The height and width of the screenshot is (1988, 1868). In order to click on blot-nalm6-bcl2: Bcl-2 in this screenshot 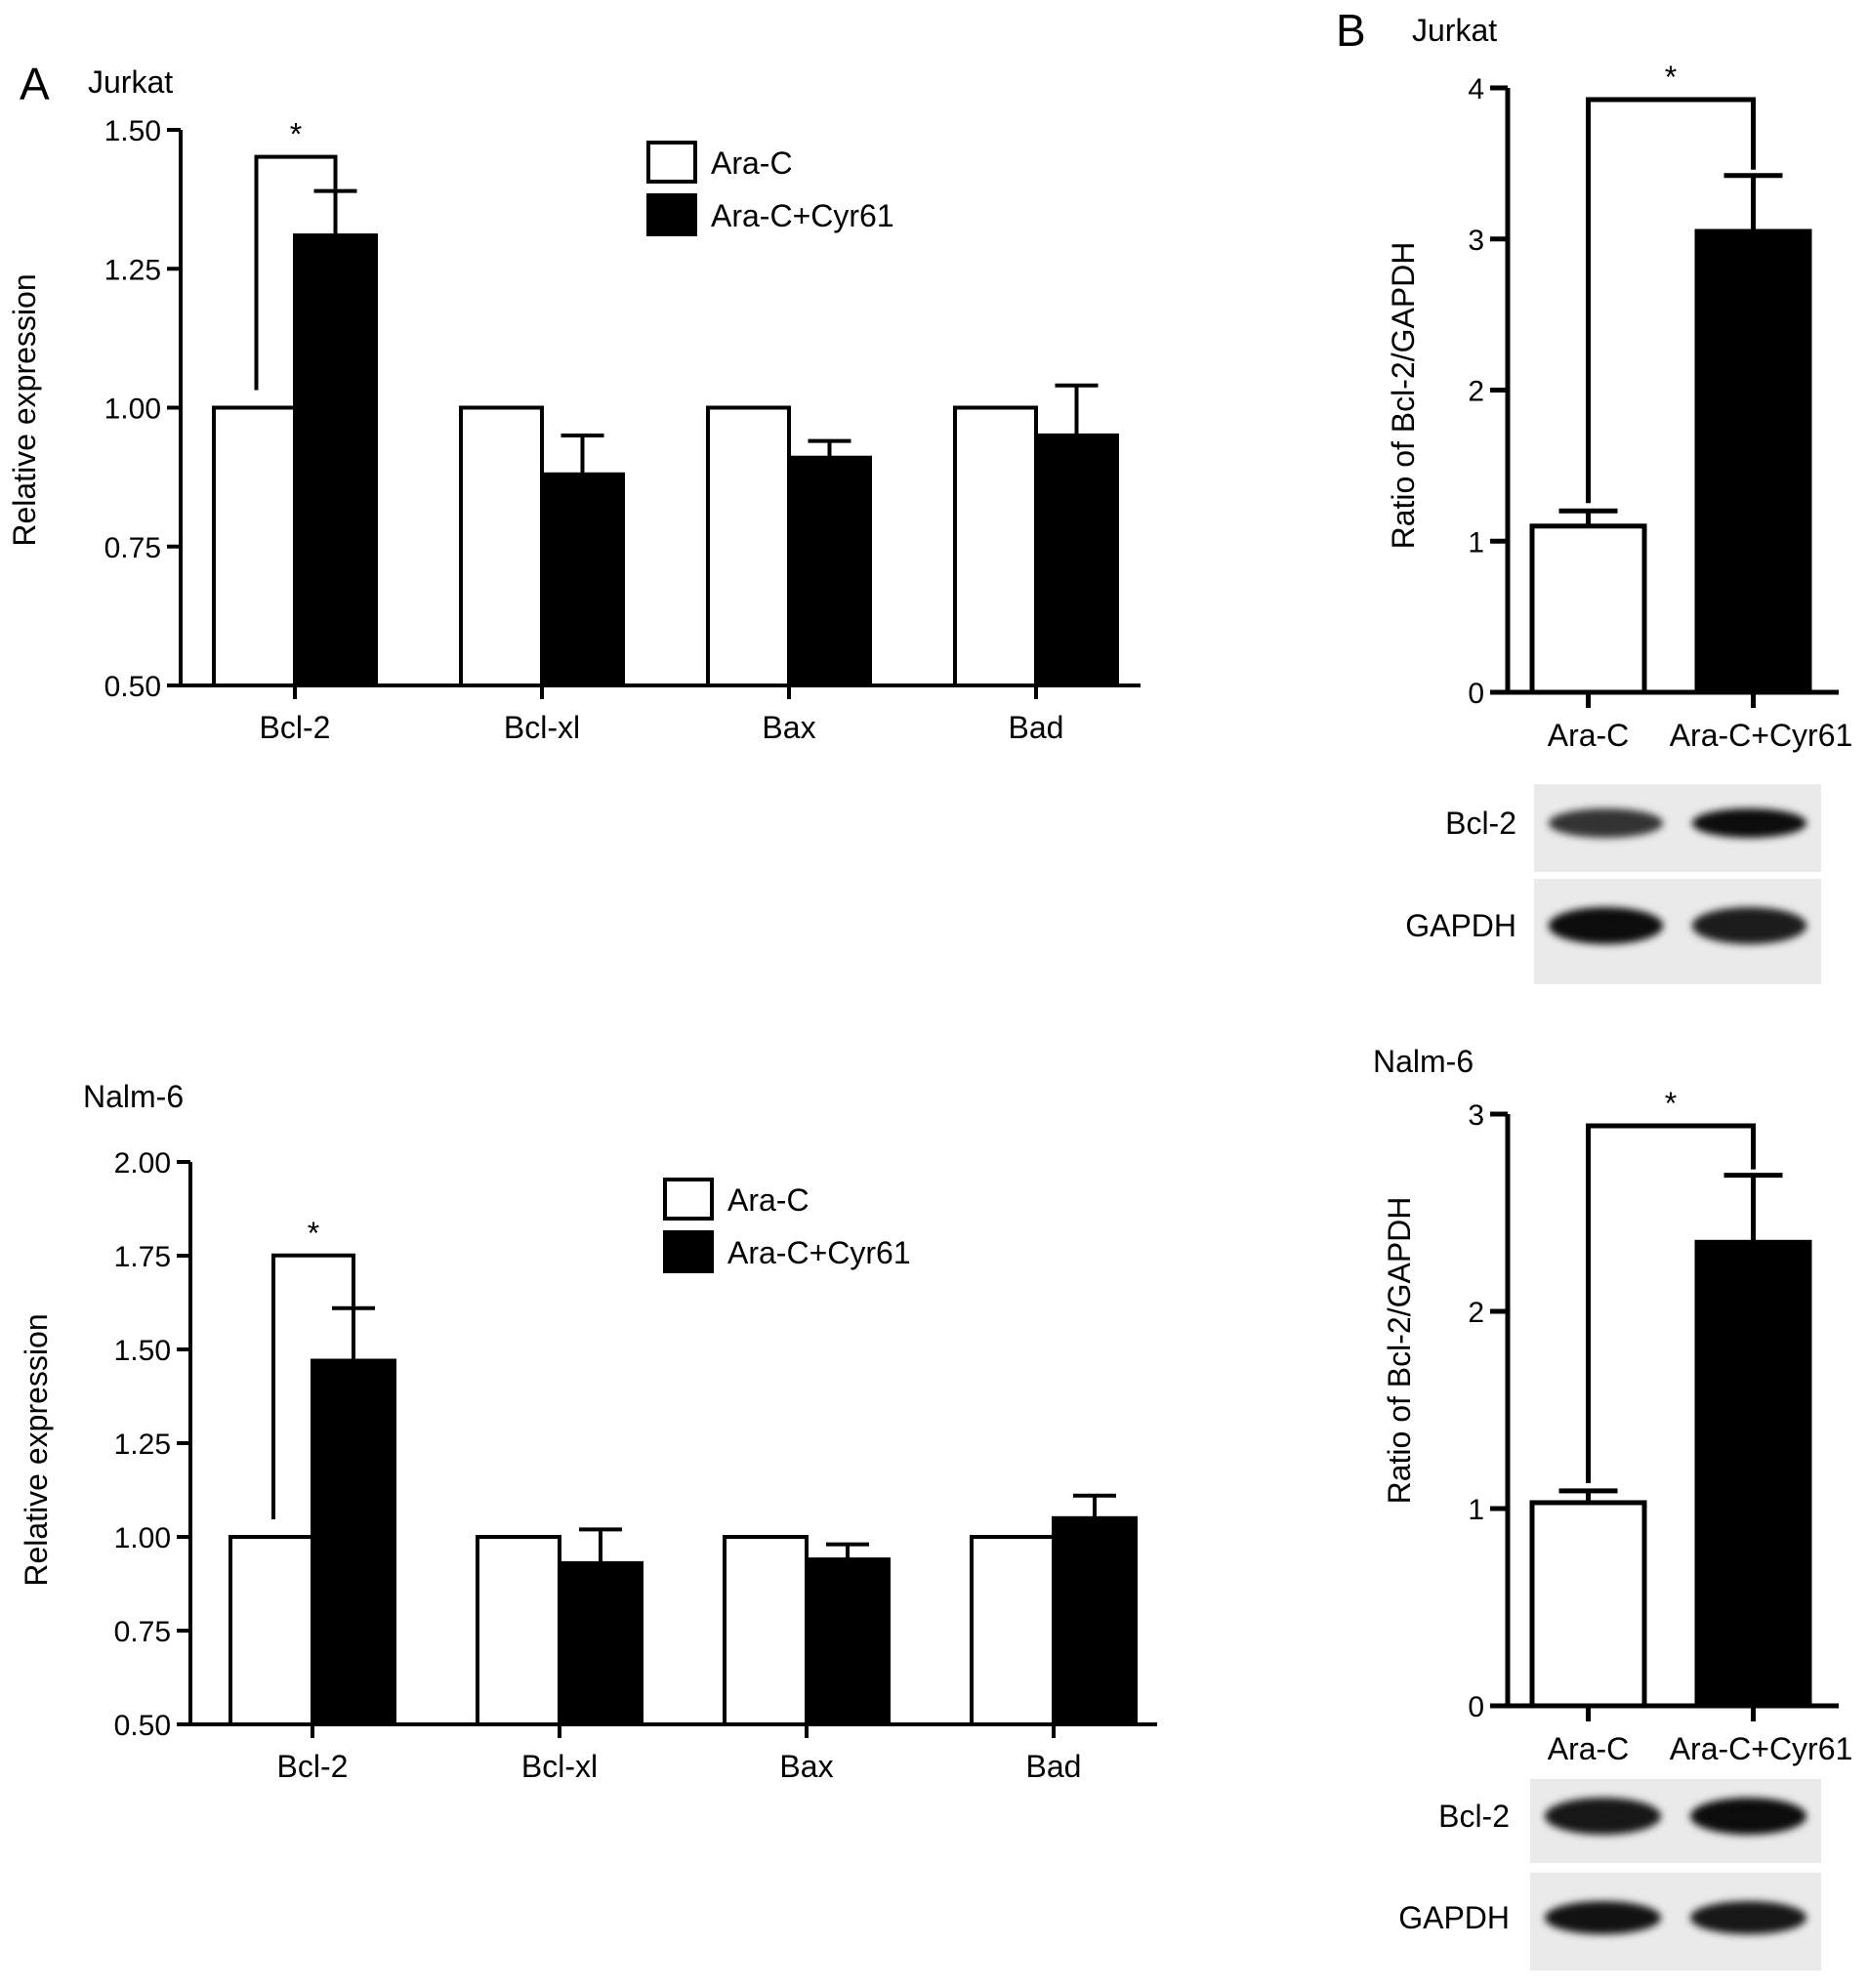, I will do `click(1630, 1821)`.